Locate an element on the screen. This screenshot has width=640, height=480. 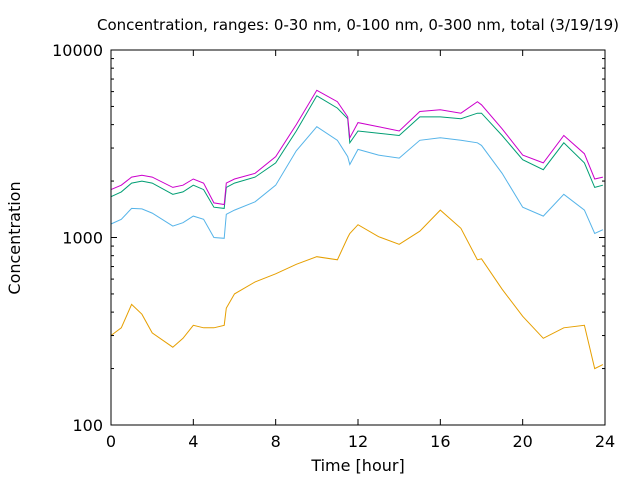
x-tick-label: 20 is located at coordinates (522, 441).